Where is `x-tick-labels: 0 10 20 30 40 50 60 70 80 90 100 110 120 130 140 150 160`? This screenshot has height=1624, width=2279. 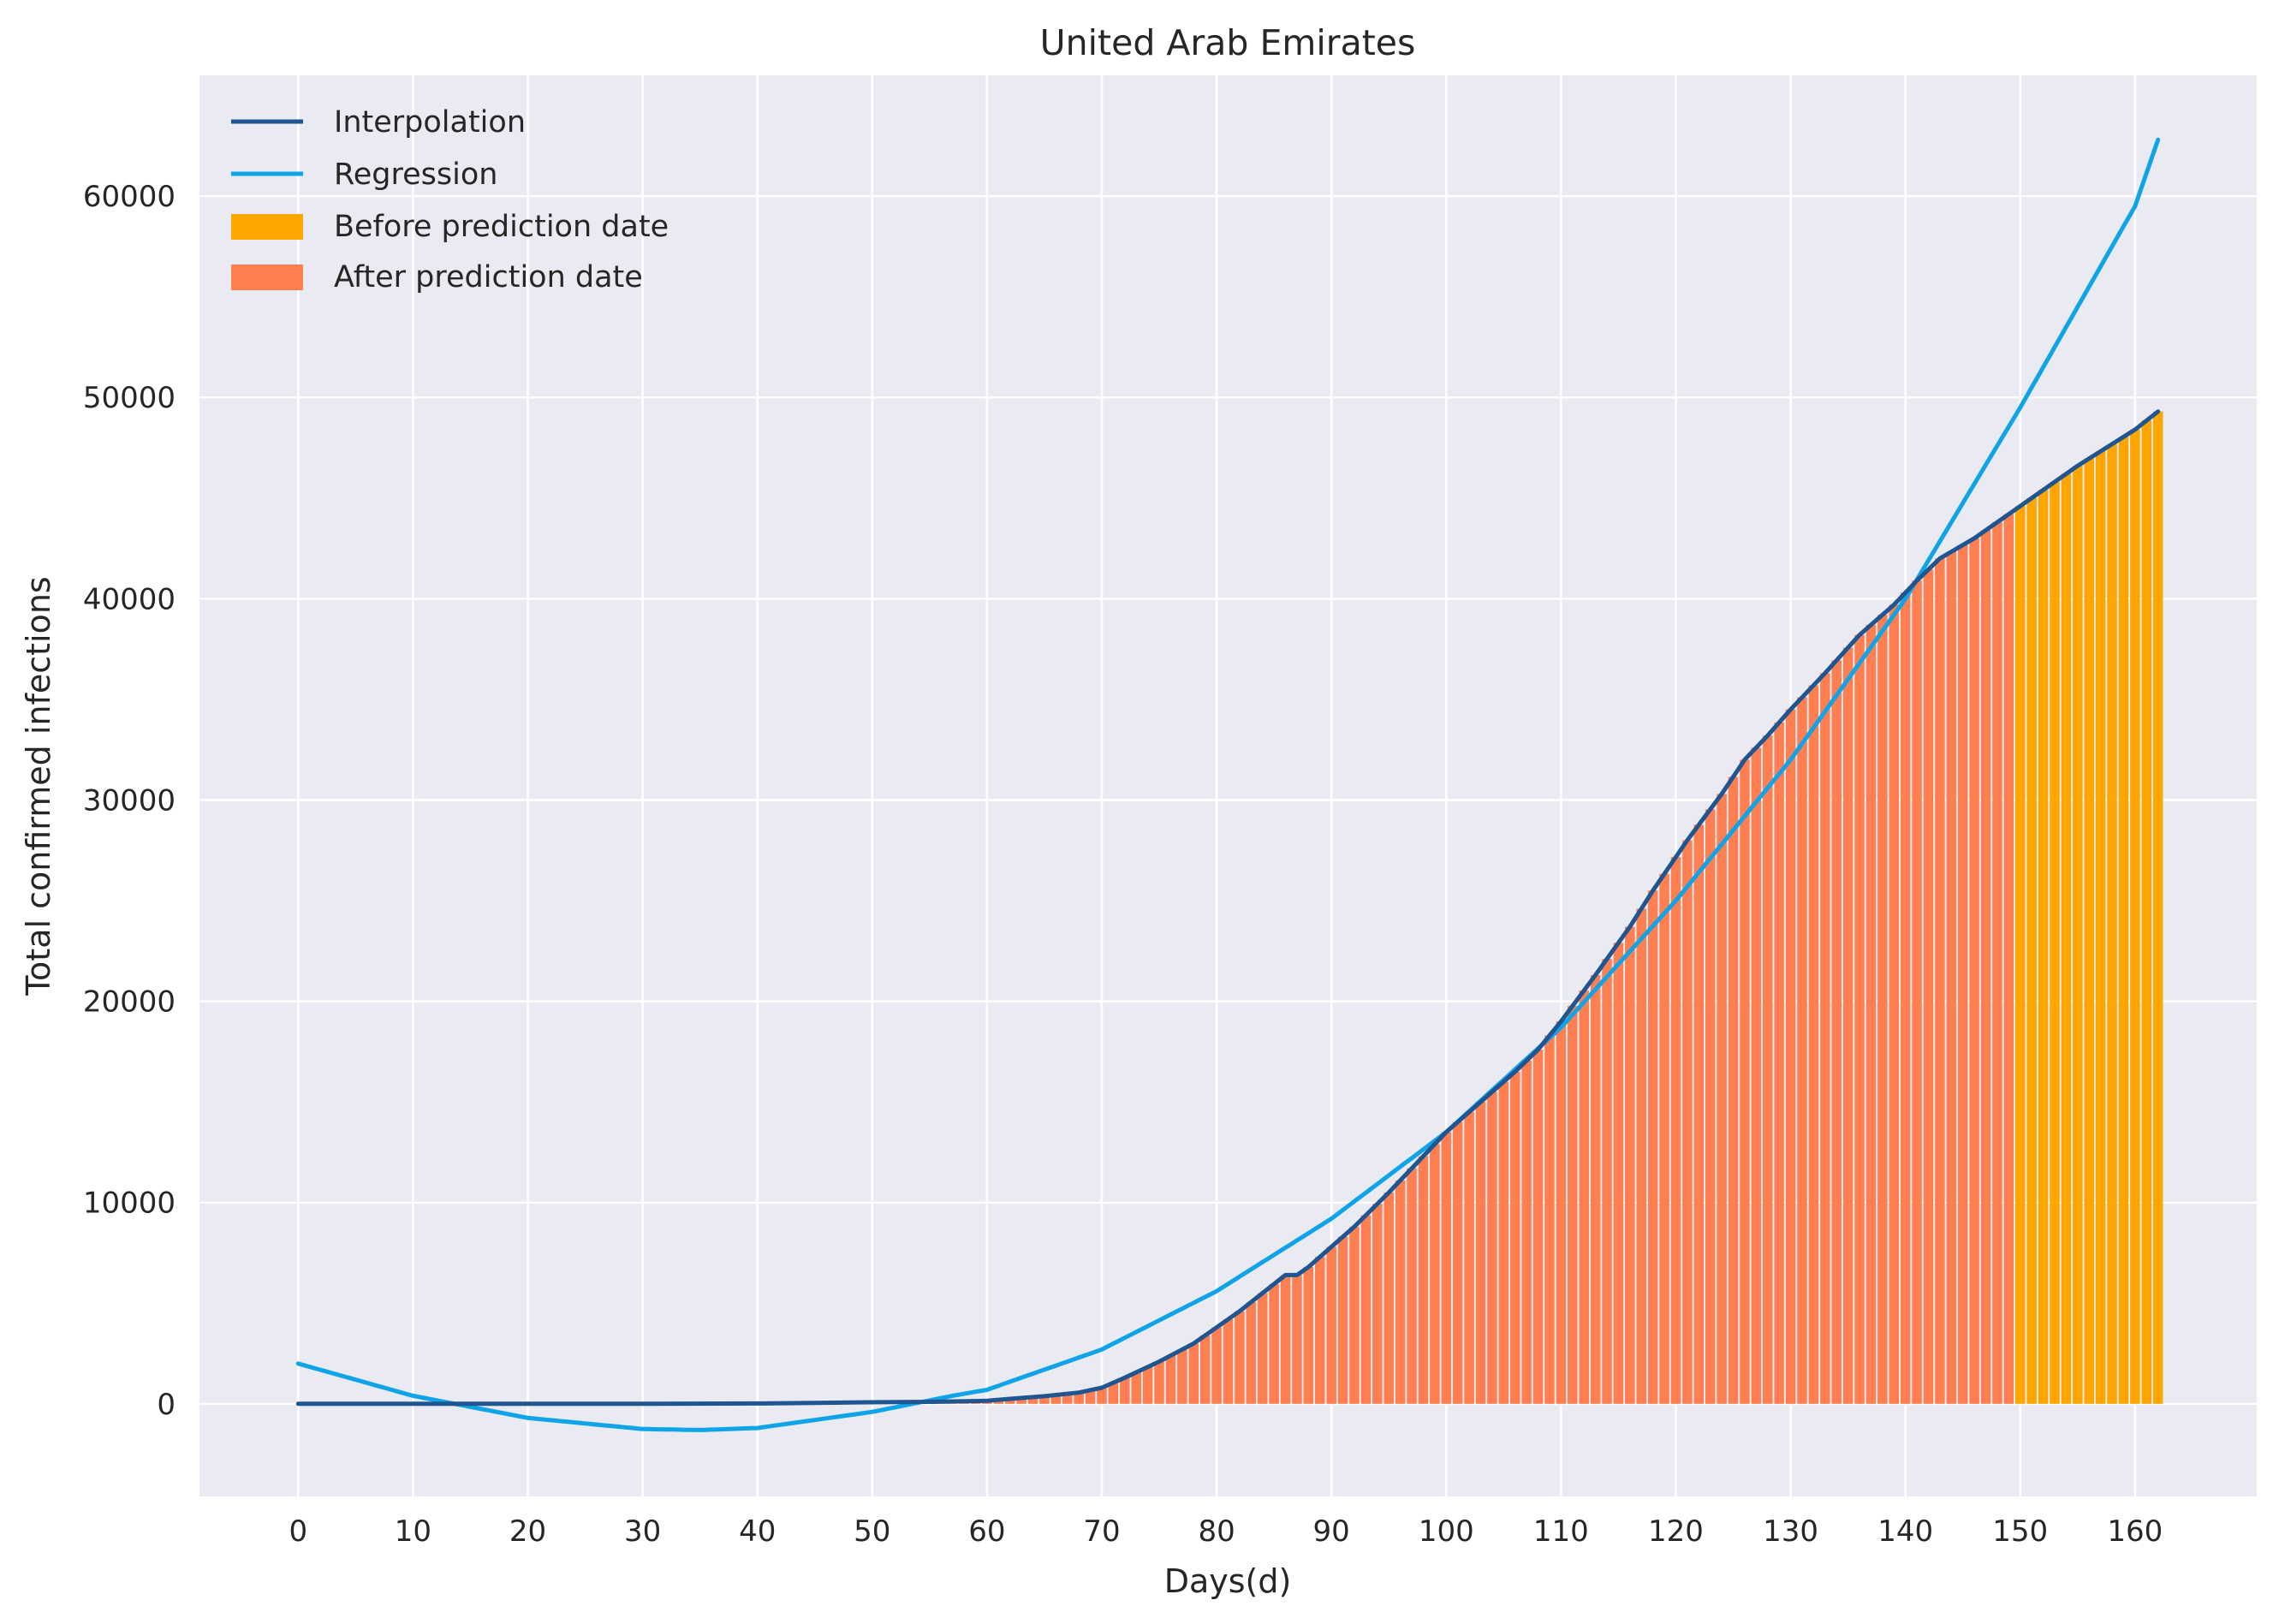
x-tick-labels: 0 10 20 30 40 50 60 70 80 90 100 110 120 130 140 150 160 is located at coordinates (1226, 1531).